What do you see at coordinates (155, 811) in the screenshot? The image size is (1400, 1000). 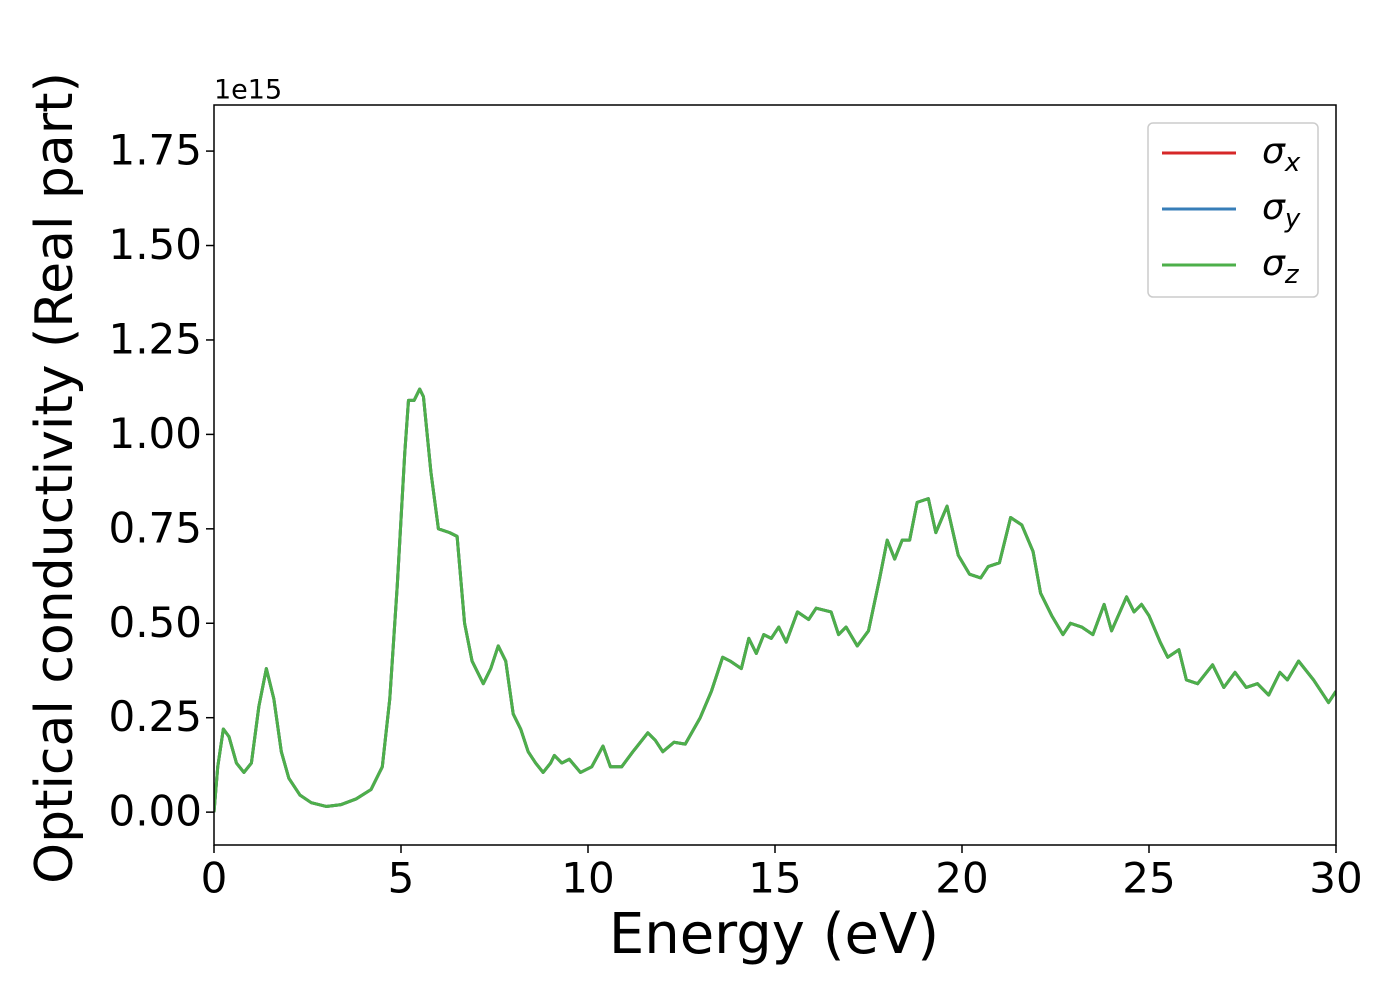 I see `y-tick-label: 0.00` at bounding box center [155, 811].